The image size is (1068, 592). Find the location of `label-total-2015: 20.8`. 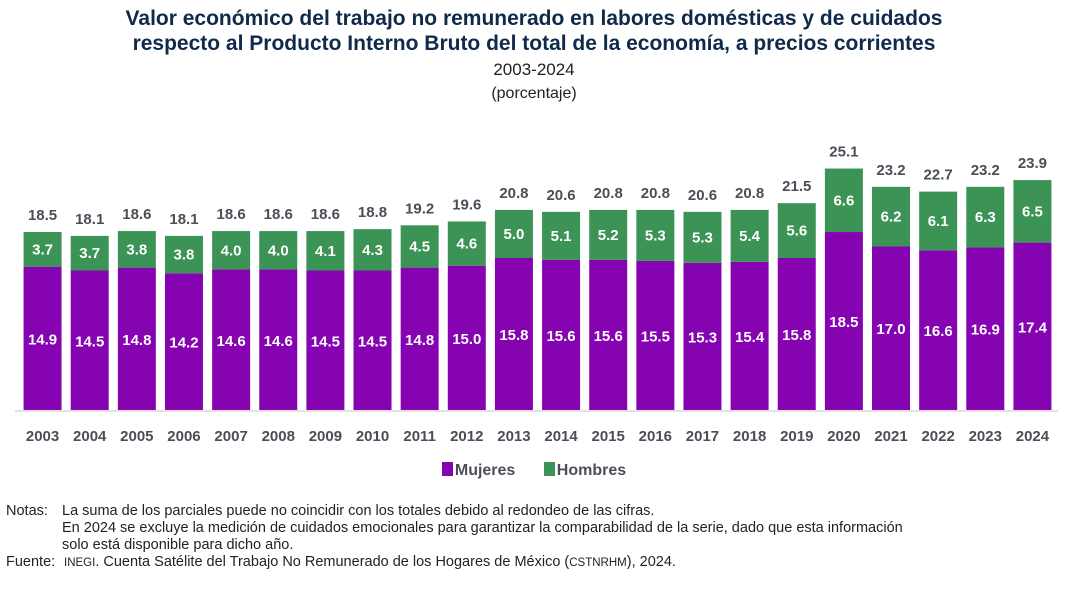

label-total-2015: 20.8 is located at coordinates (608, 193).